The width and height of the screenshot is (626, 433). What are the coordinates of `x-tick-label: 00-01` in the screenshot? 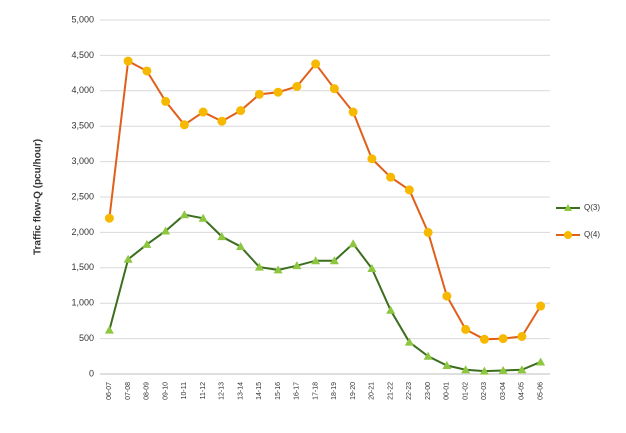 It's located at (447, 391).